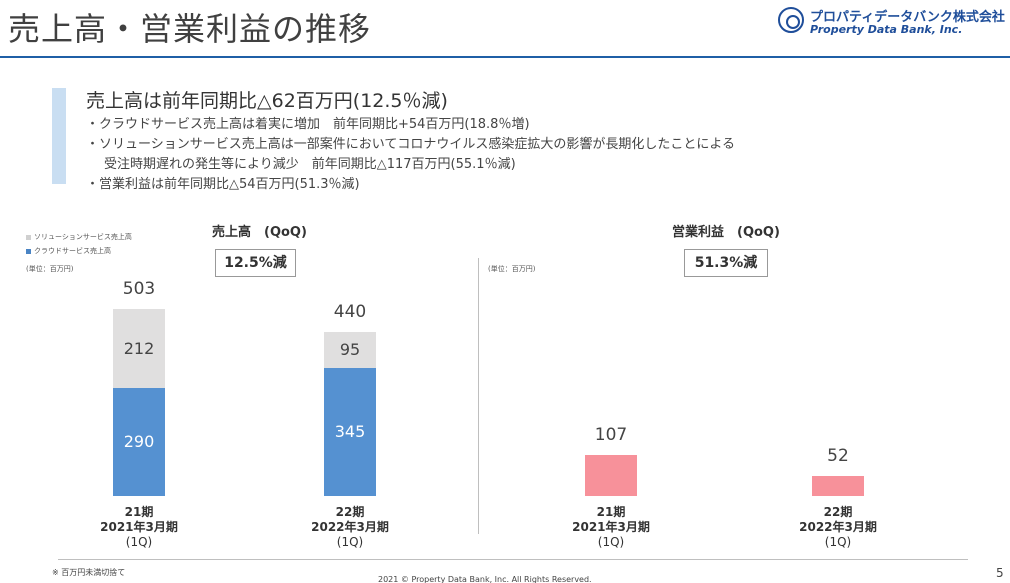  I want to click on profit-x-period: 21期, so click(611, 512).